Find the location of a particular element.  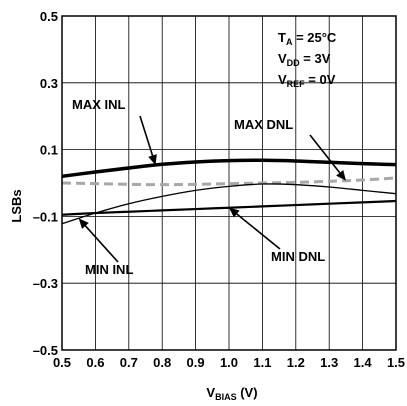

y-tick-label: 0.5 is located at coordinates (49, 16).